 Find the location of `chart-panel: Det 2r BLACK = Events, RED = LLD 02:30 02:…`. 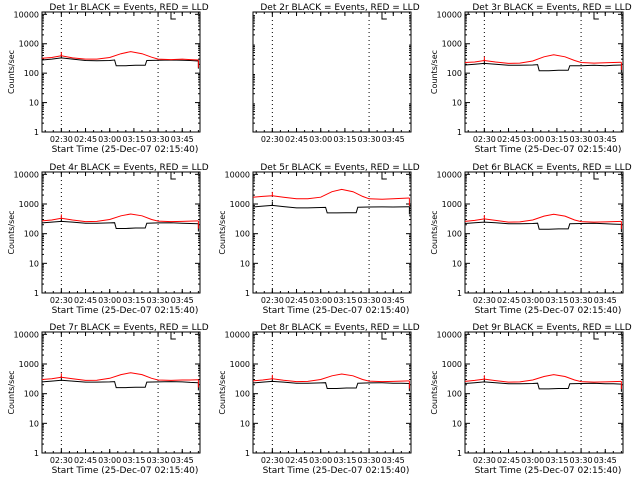

chart-panel: Det 2r BLACK = Events, RED = LLD 02:30 02:… is located at coordinates (336, 73).